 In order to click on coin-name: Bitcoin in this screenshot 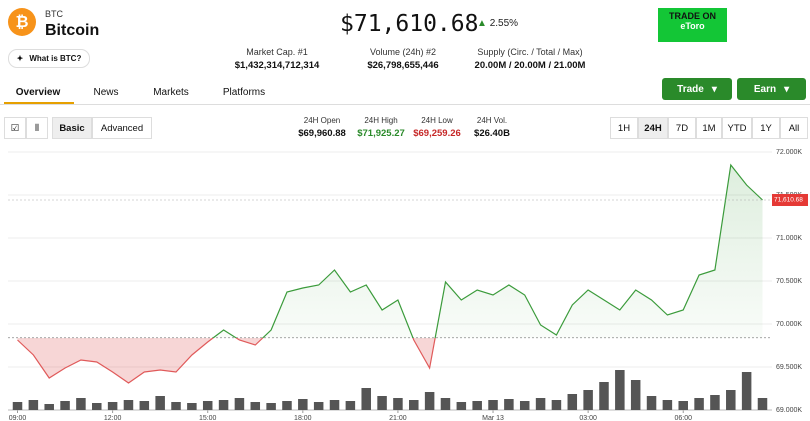, I will do `click(72, 30)`.